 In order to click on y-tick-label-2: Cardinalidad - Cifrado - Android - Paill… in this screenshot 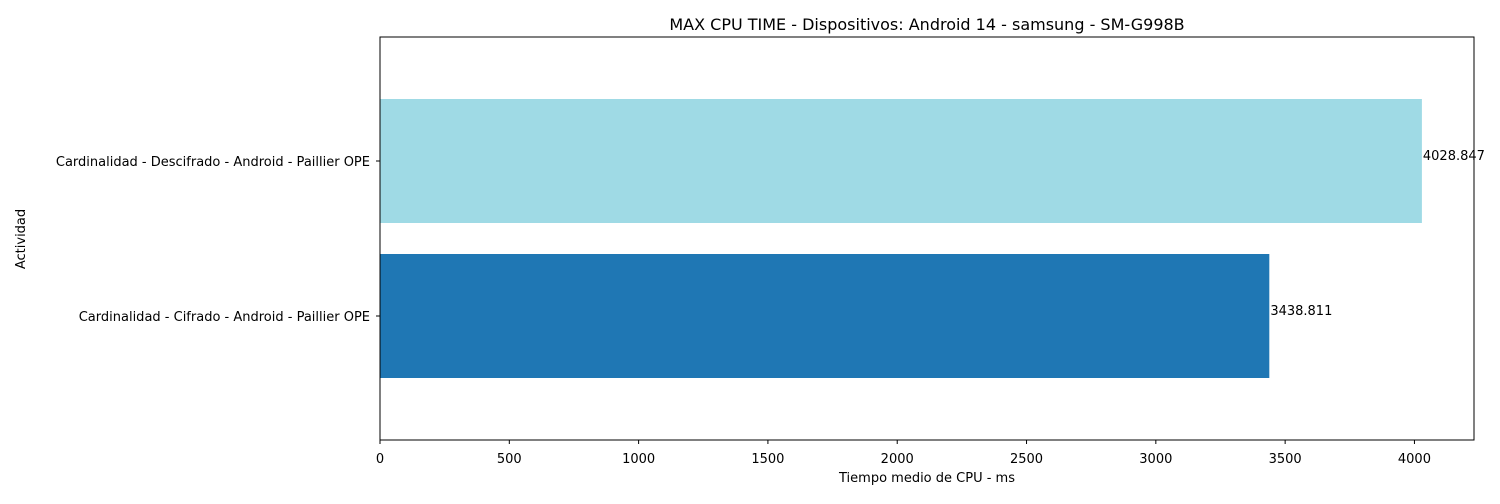, I will do `click(224, 317)`.